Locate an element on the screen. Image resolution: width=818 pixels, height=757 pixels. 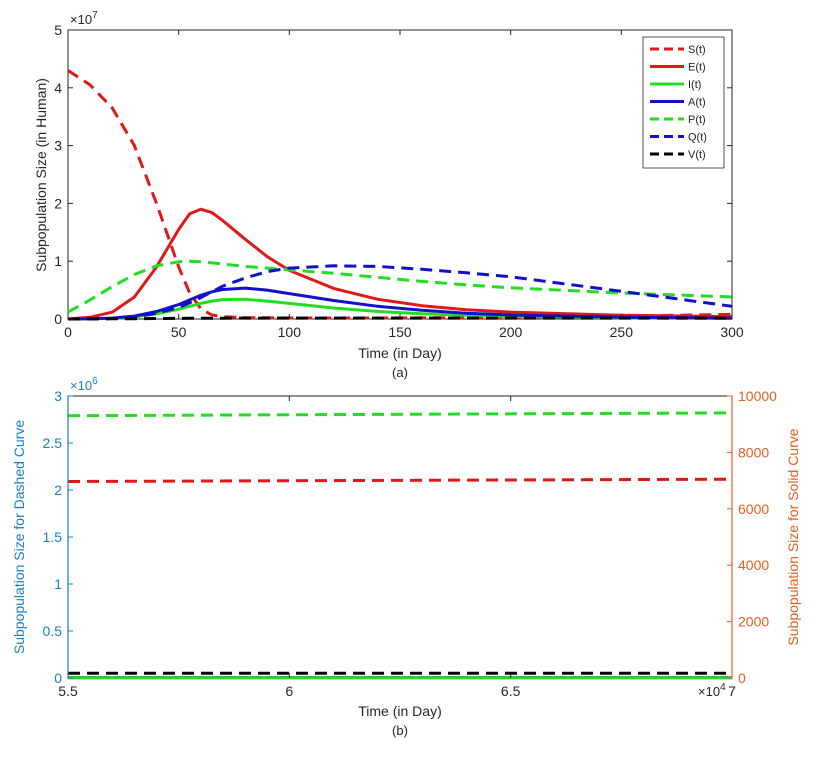
panel-a-caption: (a) is located at coordinates (400, 372).